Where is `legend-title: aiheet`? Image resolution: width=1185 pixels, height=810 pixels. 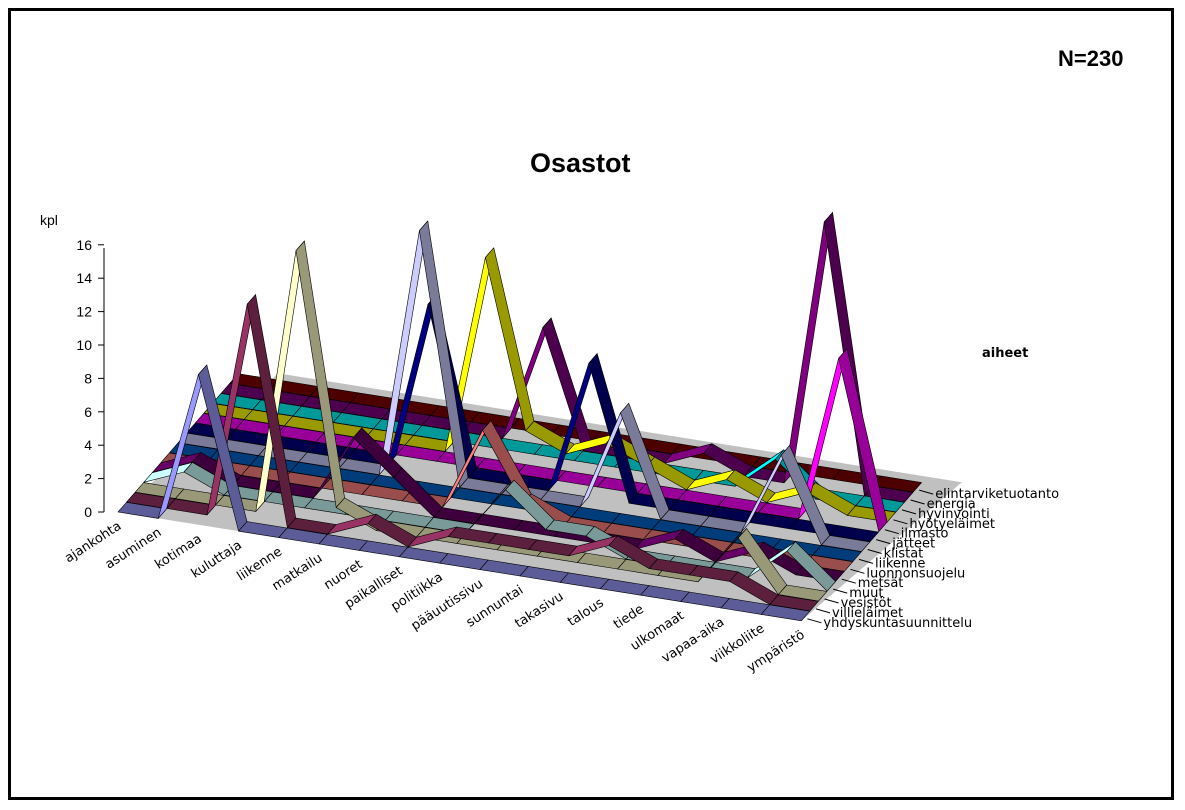
legend-title: aiheet is located at coordinates (1005, 353).